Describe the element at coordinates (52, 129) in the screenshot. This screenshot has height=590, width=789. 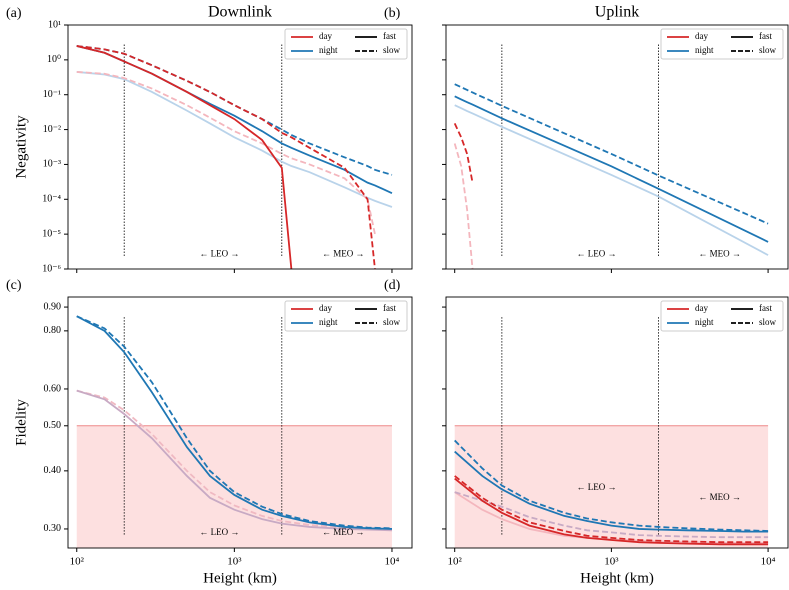
I see `y-tick-label: 10⁻²` at that location.